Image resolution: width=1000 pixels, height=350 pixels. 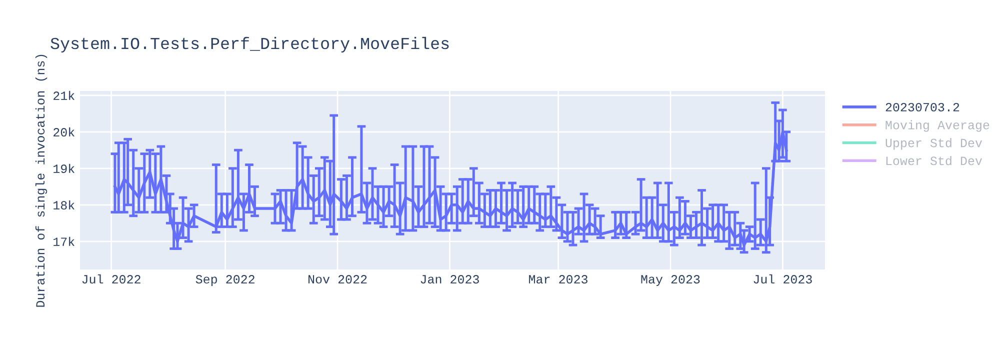 What do you see at coordinates (249, 44) in the screenshot?
I see `chart-title: System.IO.Tests.Perf_Directory.MoveFiles` at bounding box center [249, 44].